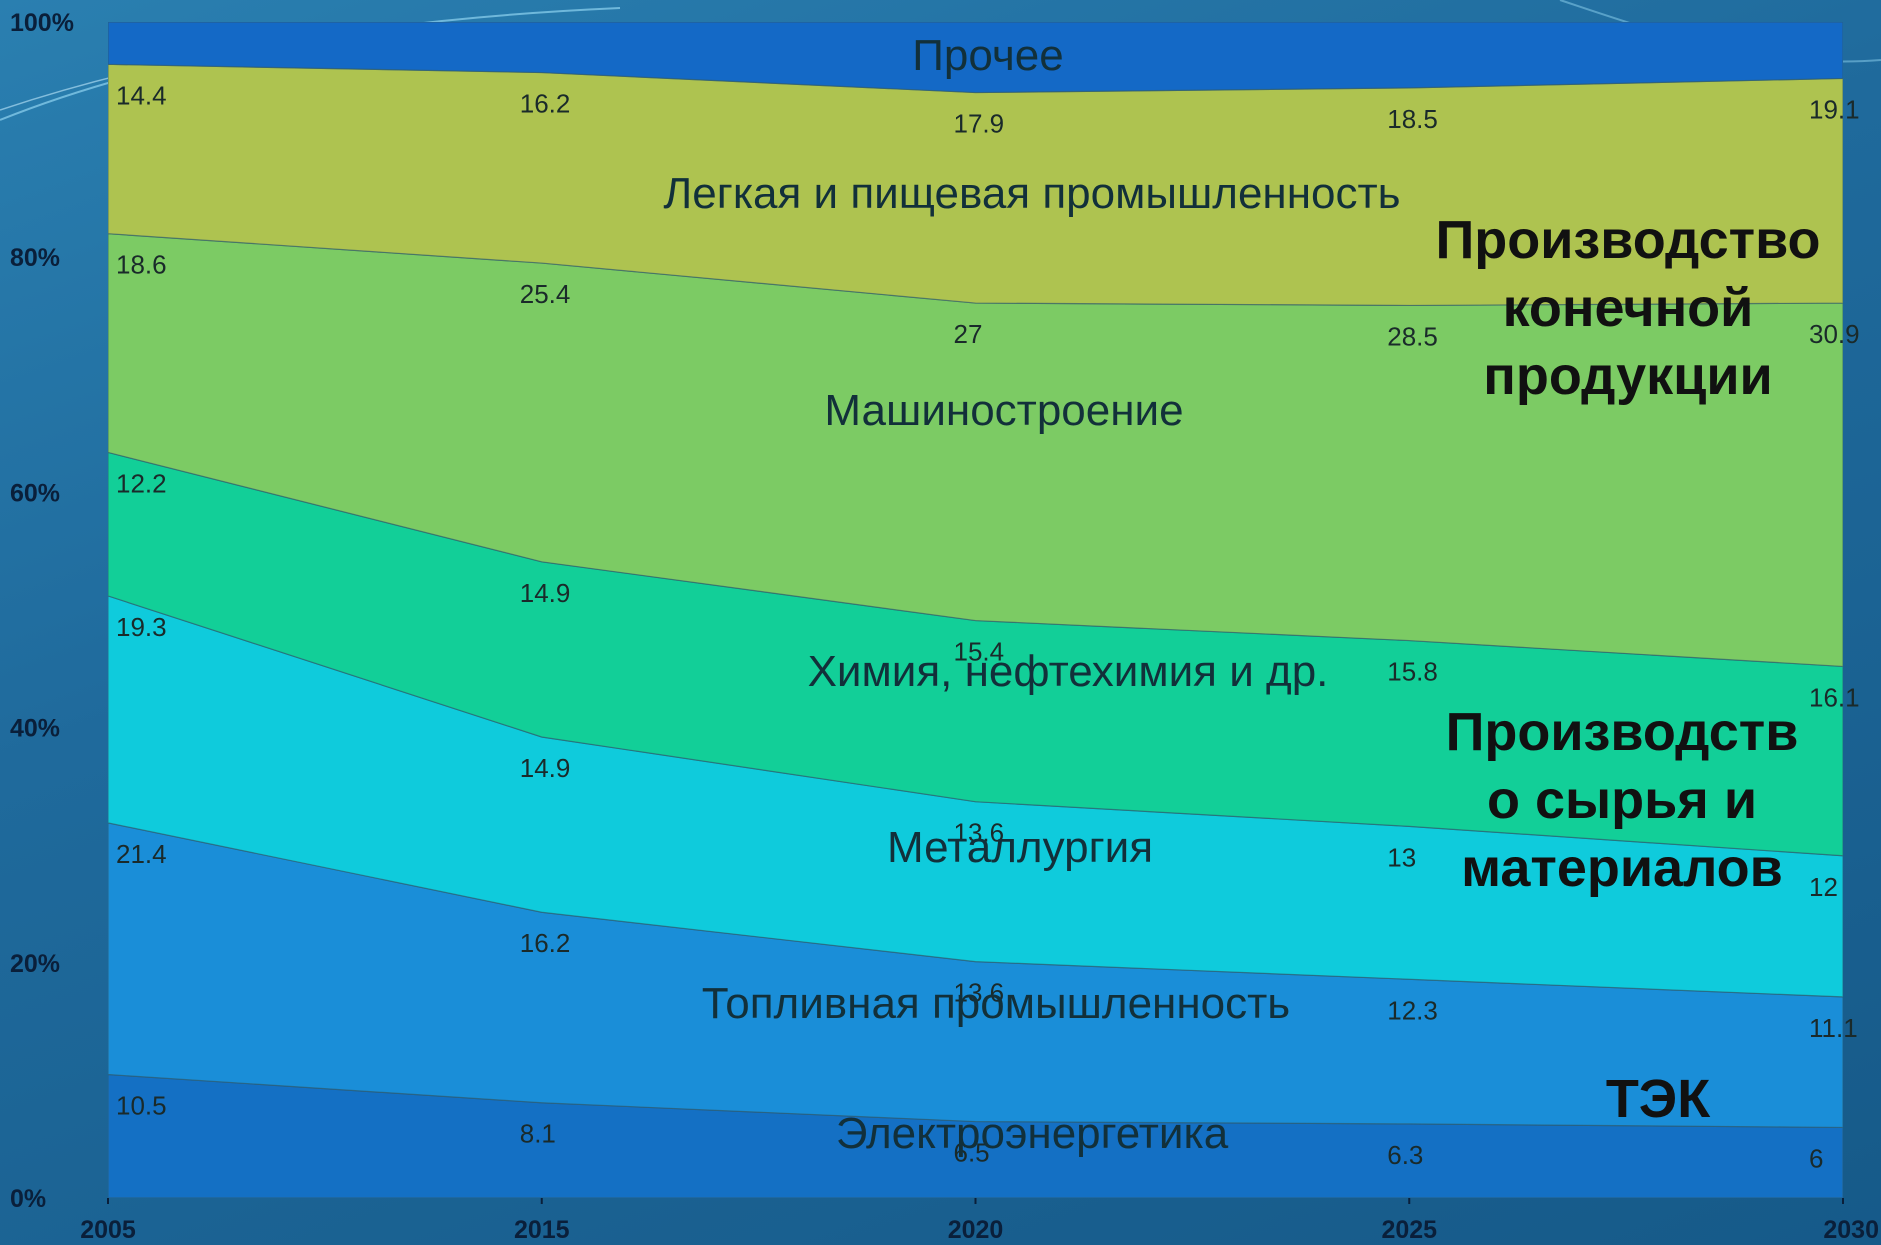  Describe the element at coordinates (35, 258) in the screenshot. I see `y-tick-label: 80%` at that location.